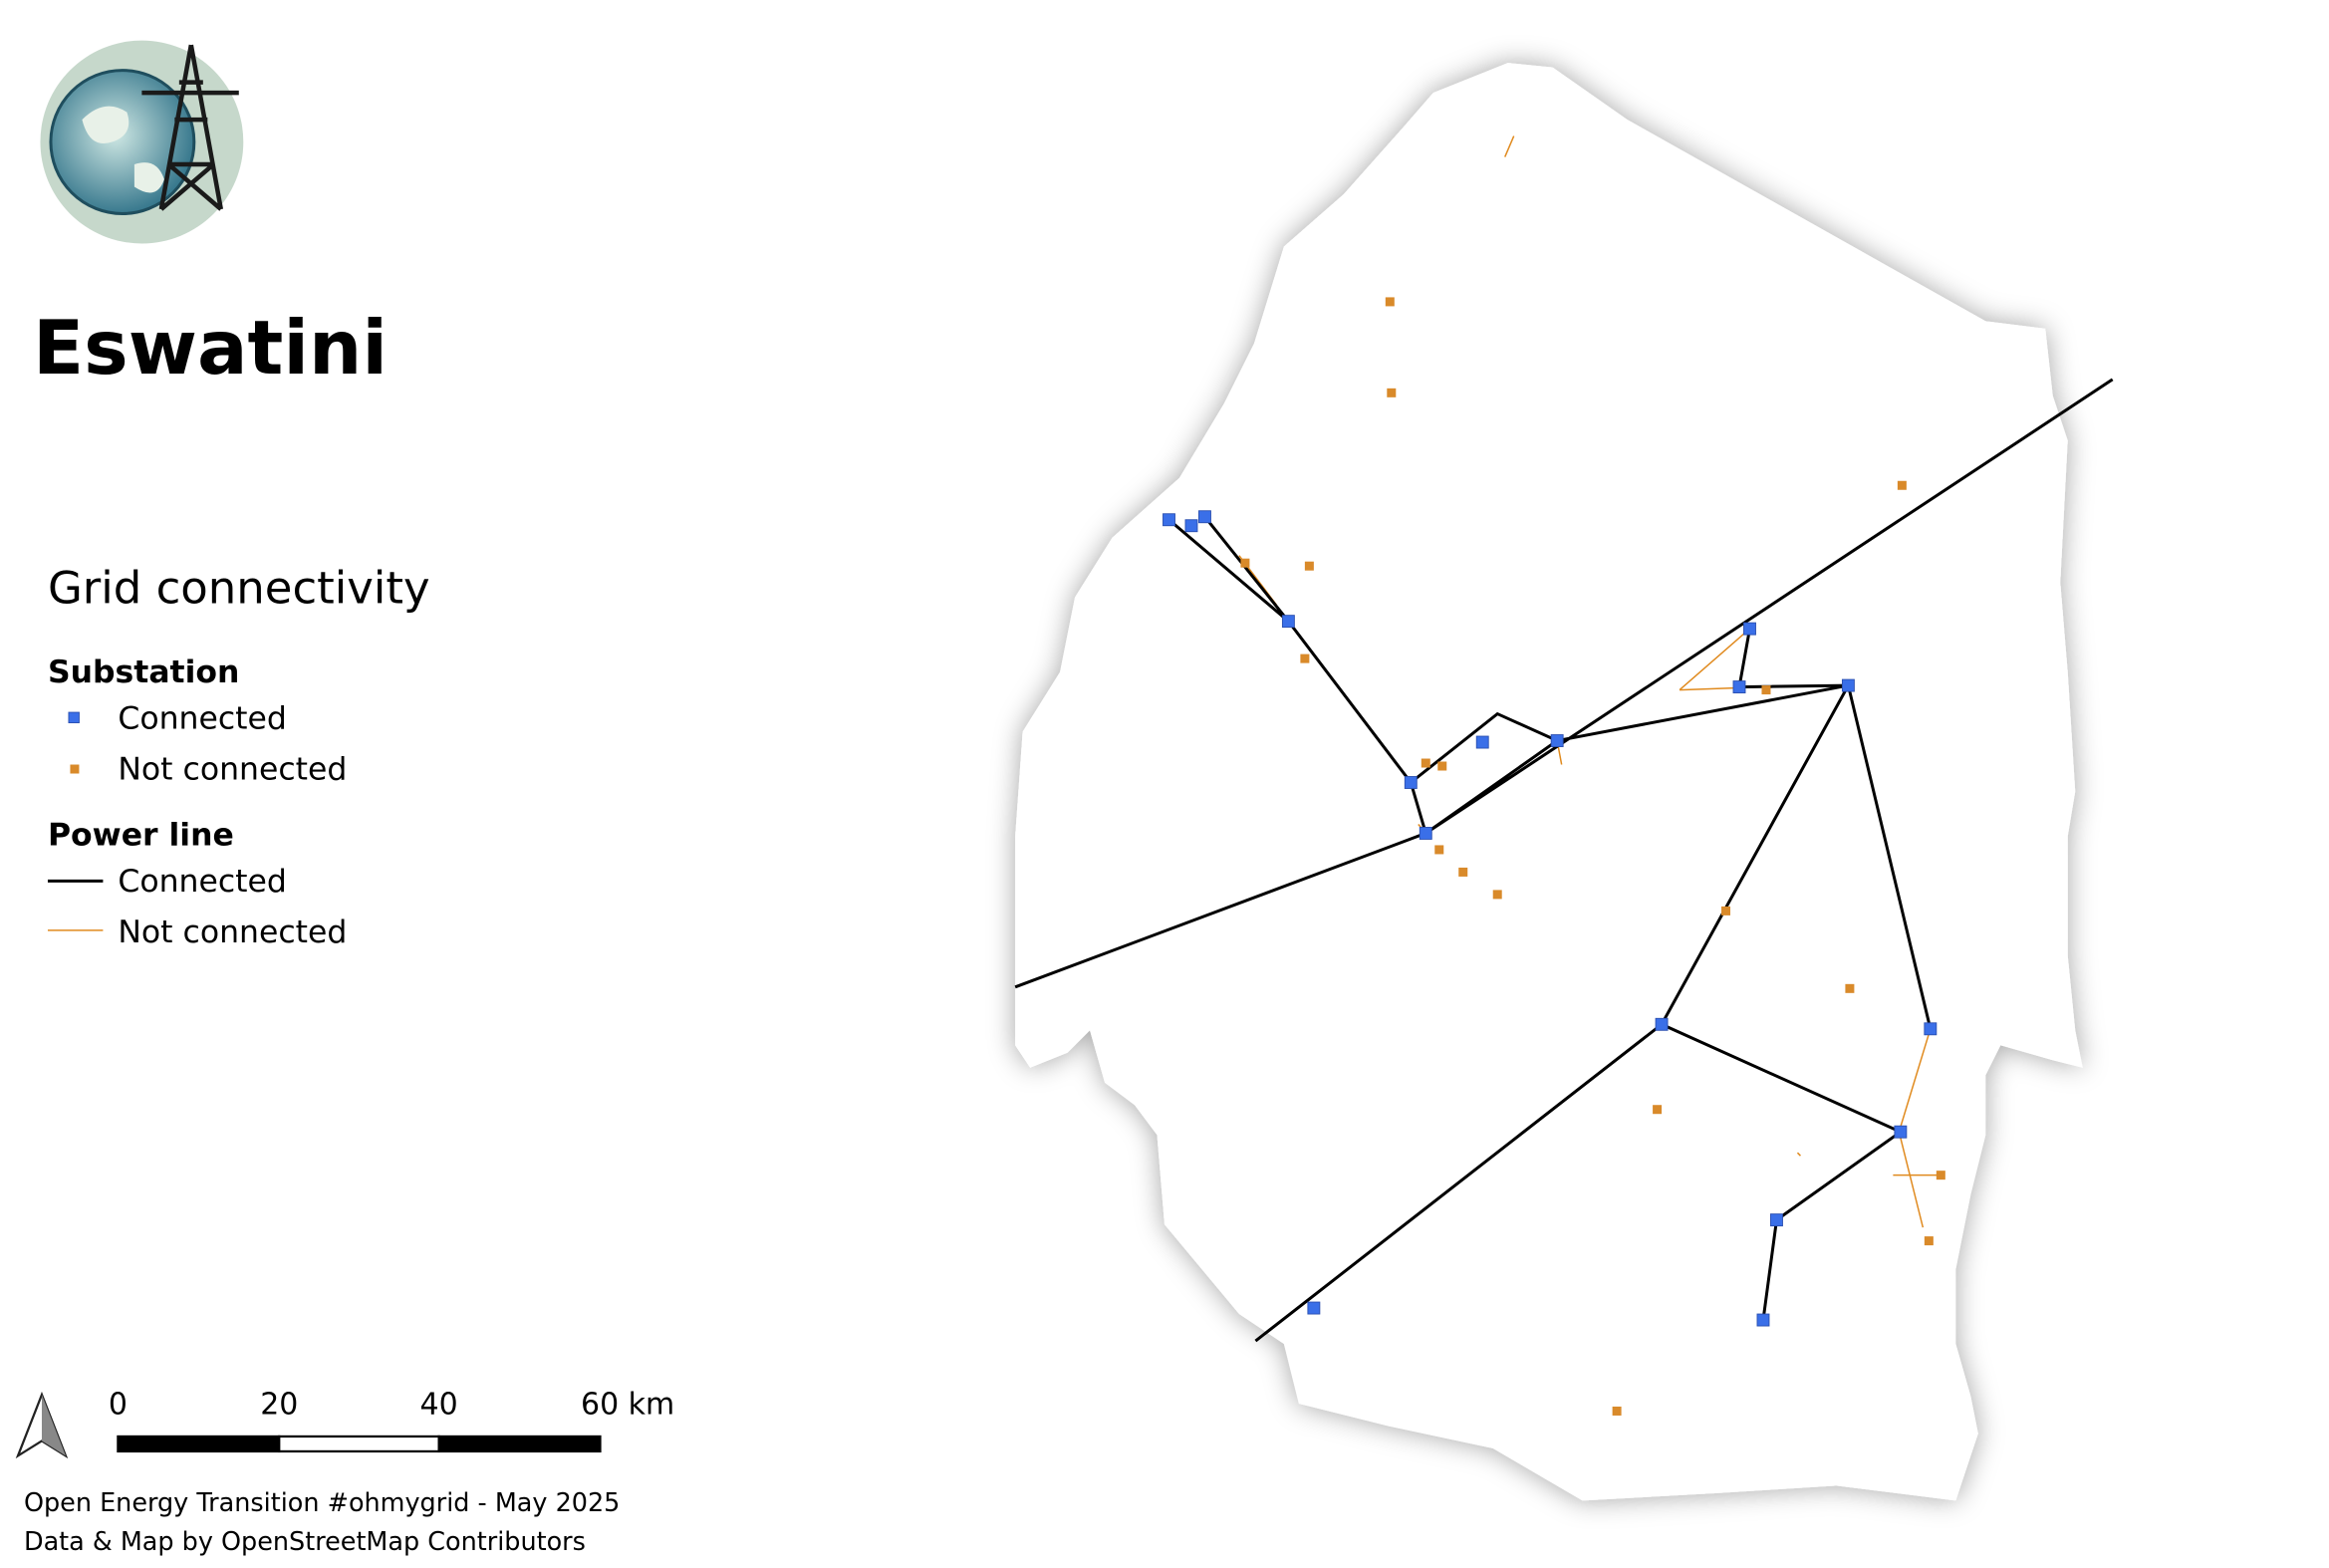 The image size is (2329, 1568). I want to click on legend-title: Grid connectivity, so click(239, 588).